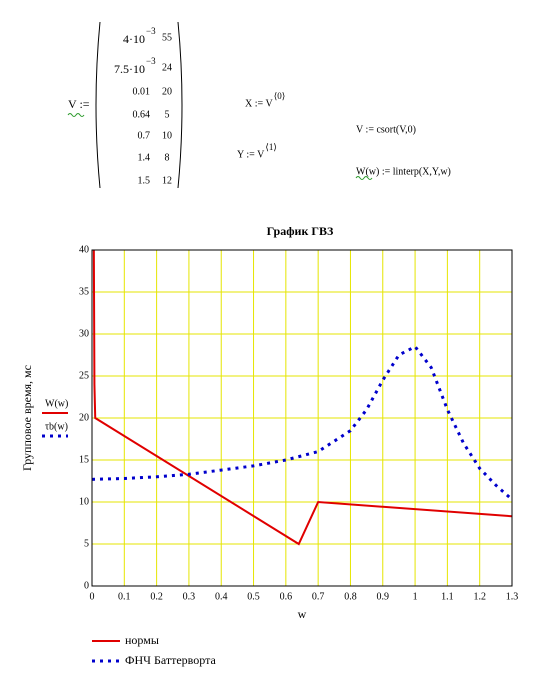 This screenshot has width=539, height=675. Describe the element at coordinates (142, 640) in the screenshot. I see `legend-label: нормы` at that location.